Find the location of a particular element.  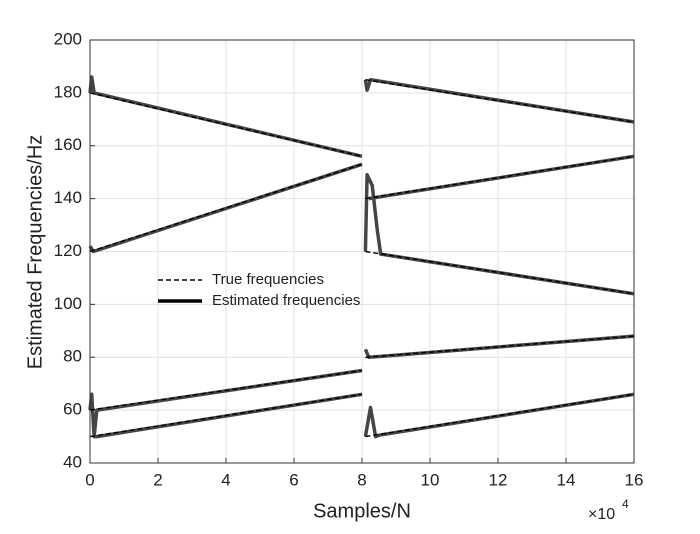

x-tick-label: 14 is located at coordinates (566, 479).